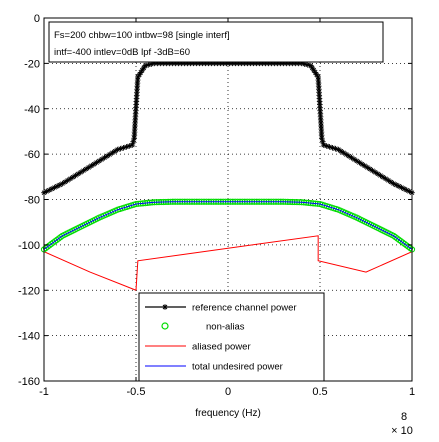  Describe the element at coordinates (32, 201) in the screenshot. I see `y-tick-label: -80` at that location.